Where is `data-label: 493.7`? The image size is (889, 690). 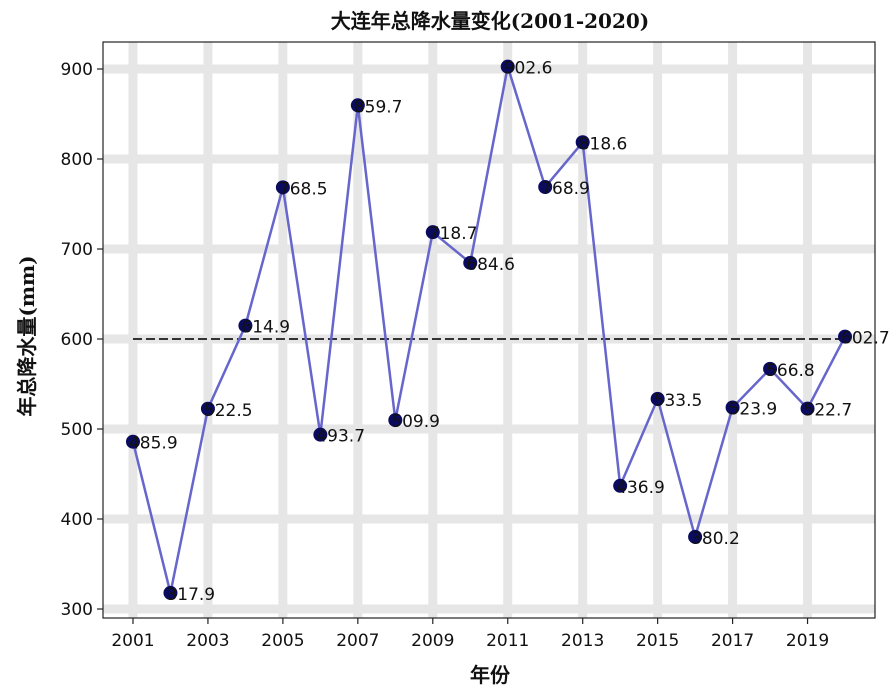
data-label: 493.7 is located at coordinates (340, 437).